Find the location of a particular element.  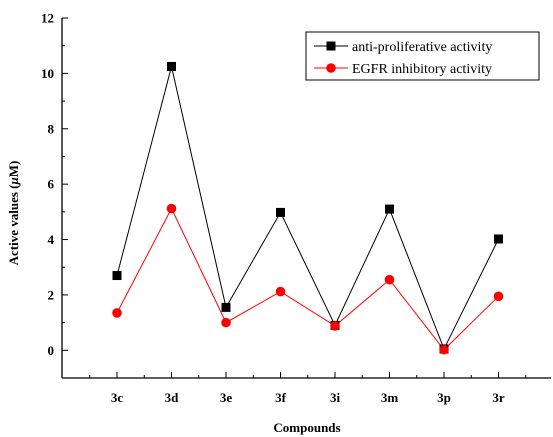

x-axis-title: Compounds is located at coordinates (306, 427).